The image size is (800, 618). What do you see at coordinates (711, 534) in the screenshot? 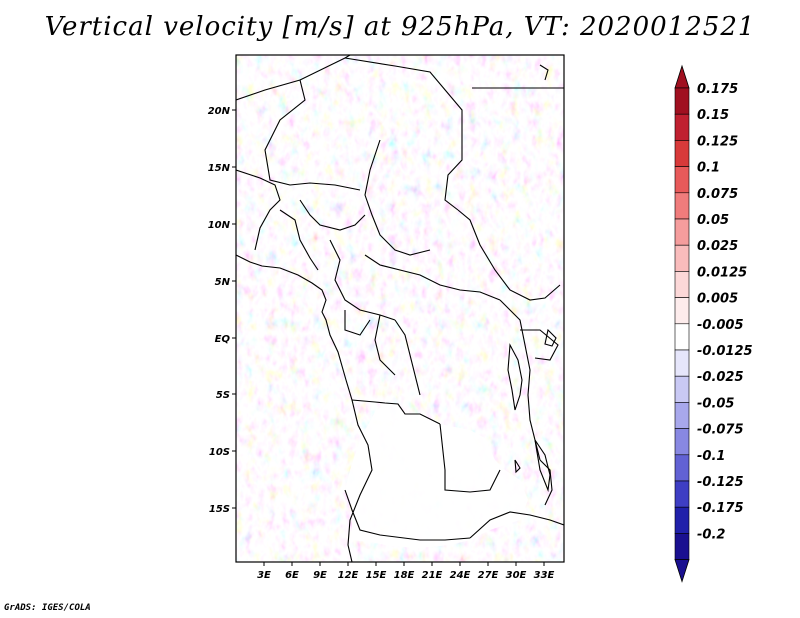
I see `colorbar-label: -0.2` at bounding box center [711, 534].